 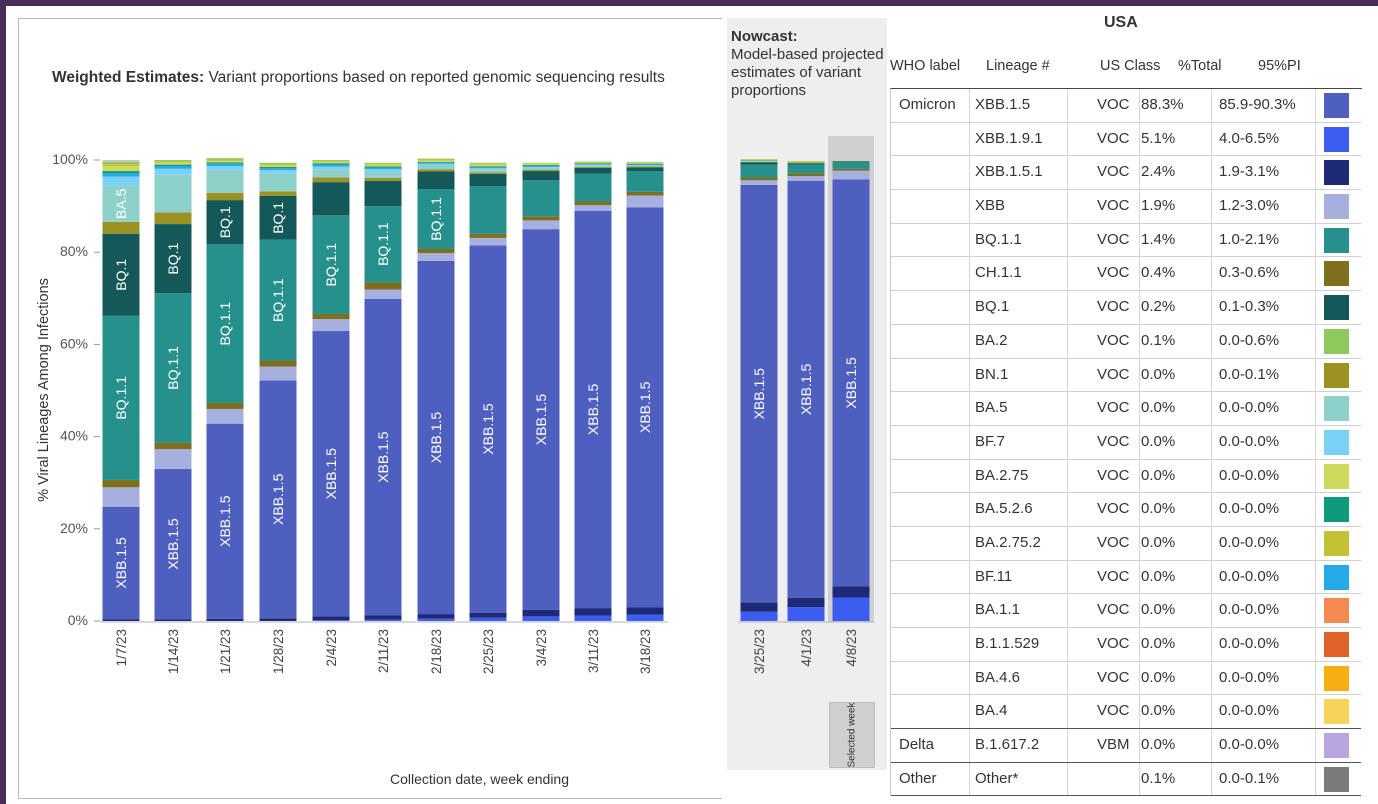 I want to click on percent-total-cell: 0.1%, so click(x=1158, y=778).